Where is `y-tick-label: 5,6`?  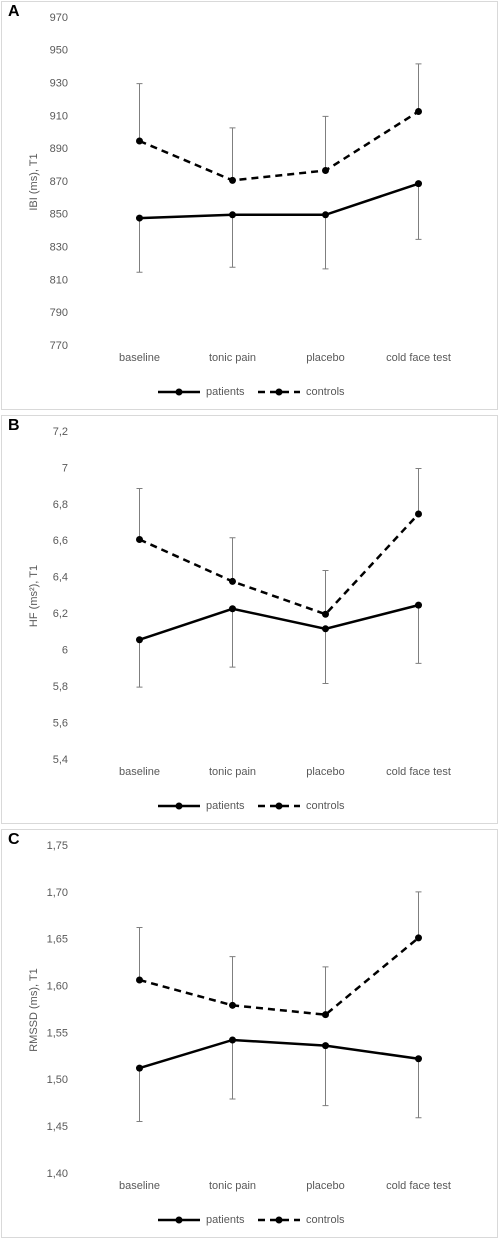 y-tick-label: 5,6 is located at coordinates (60, 723).